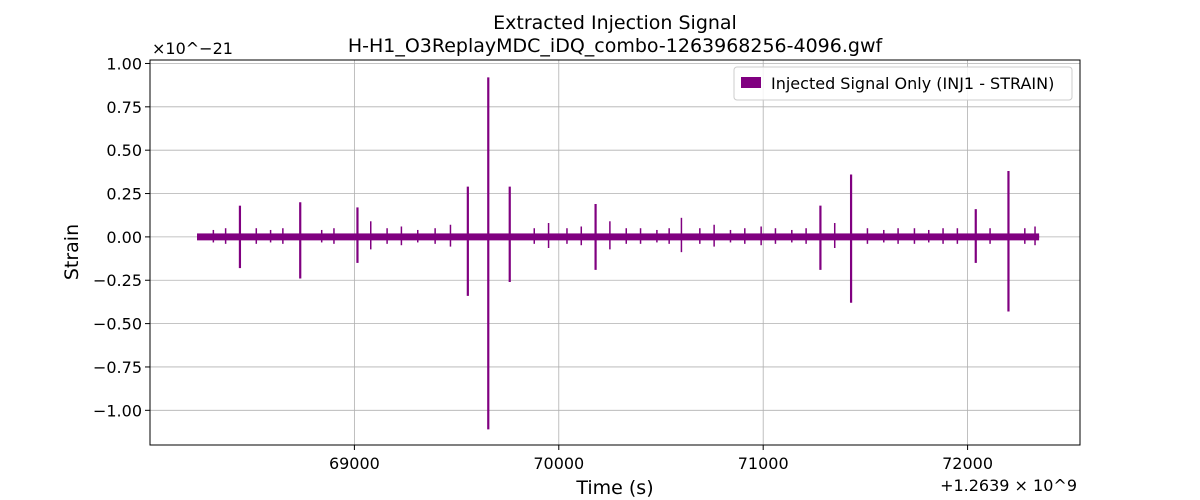  Describe the element at coordinates (124, 63) in the screenshot. I see `y-tick-label: 1.00` at that location.